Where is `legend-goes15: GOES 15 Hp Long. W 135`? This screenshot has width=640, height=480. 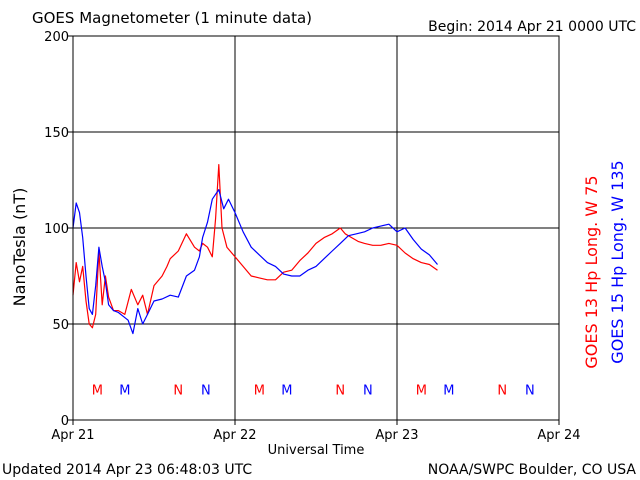
legend-goes15: GOES 15 Hp Long. W 135 is located at coordinates (617, 261).